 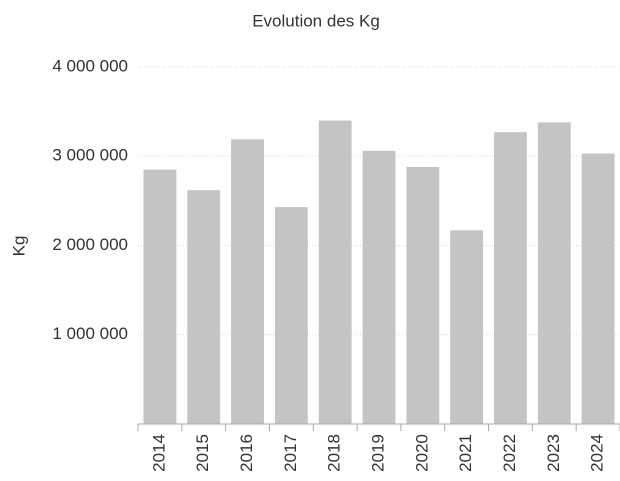 What do you see at coordinates (90, 333) in the screenshot?
I see `y-tick-label: 1 000 000` at bounding box center [90, 333].